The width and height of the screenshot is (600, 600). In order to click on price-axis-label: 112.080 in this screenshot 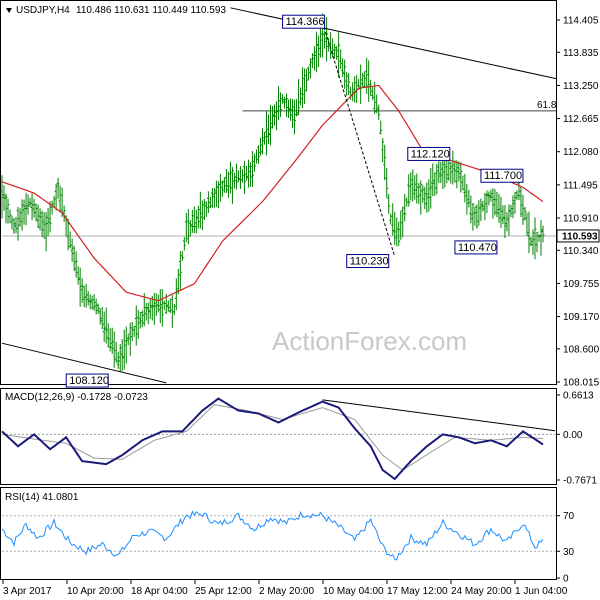, I will do `click(581, 152)`.